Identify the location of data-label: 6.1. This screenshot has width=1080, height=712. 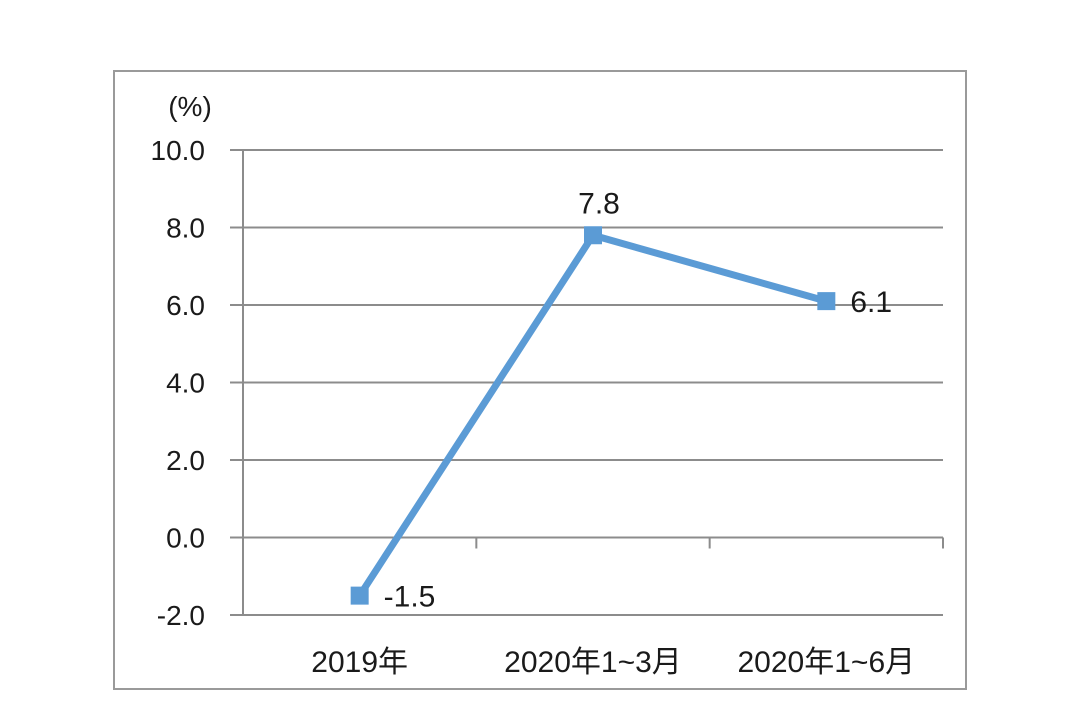
(871, 302).